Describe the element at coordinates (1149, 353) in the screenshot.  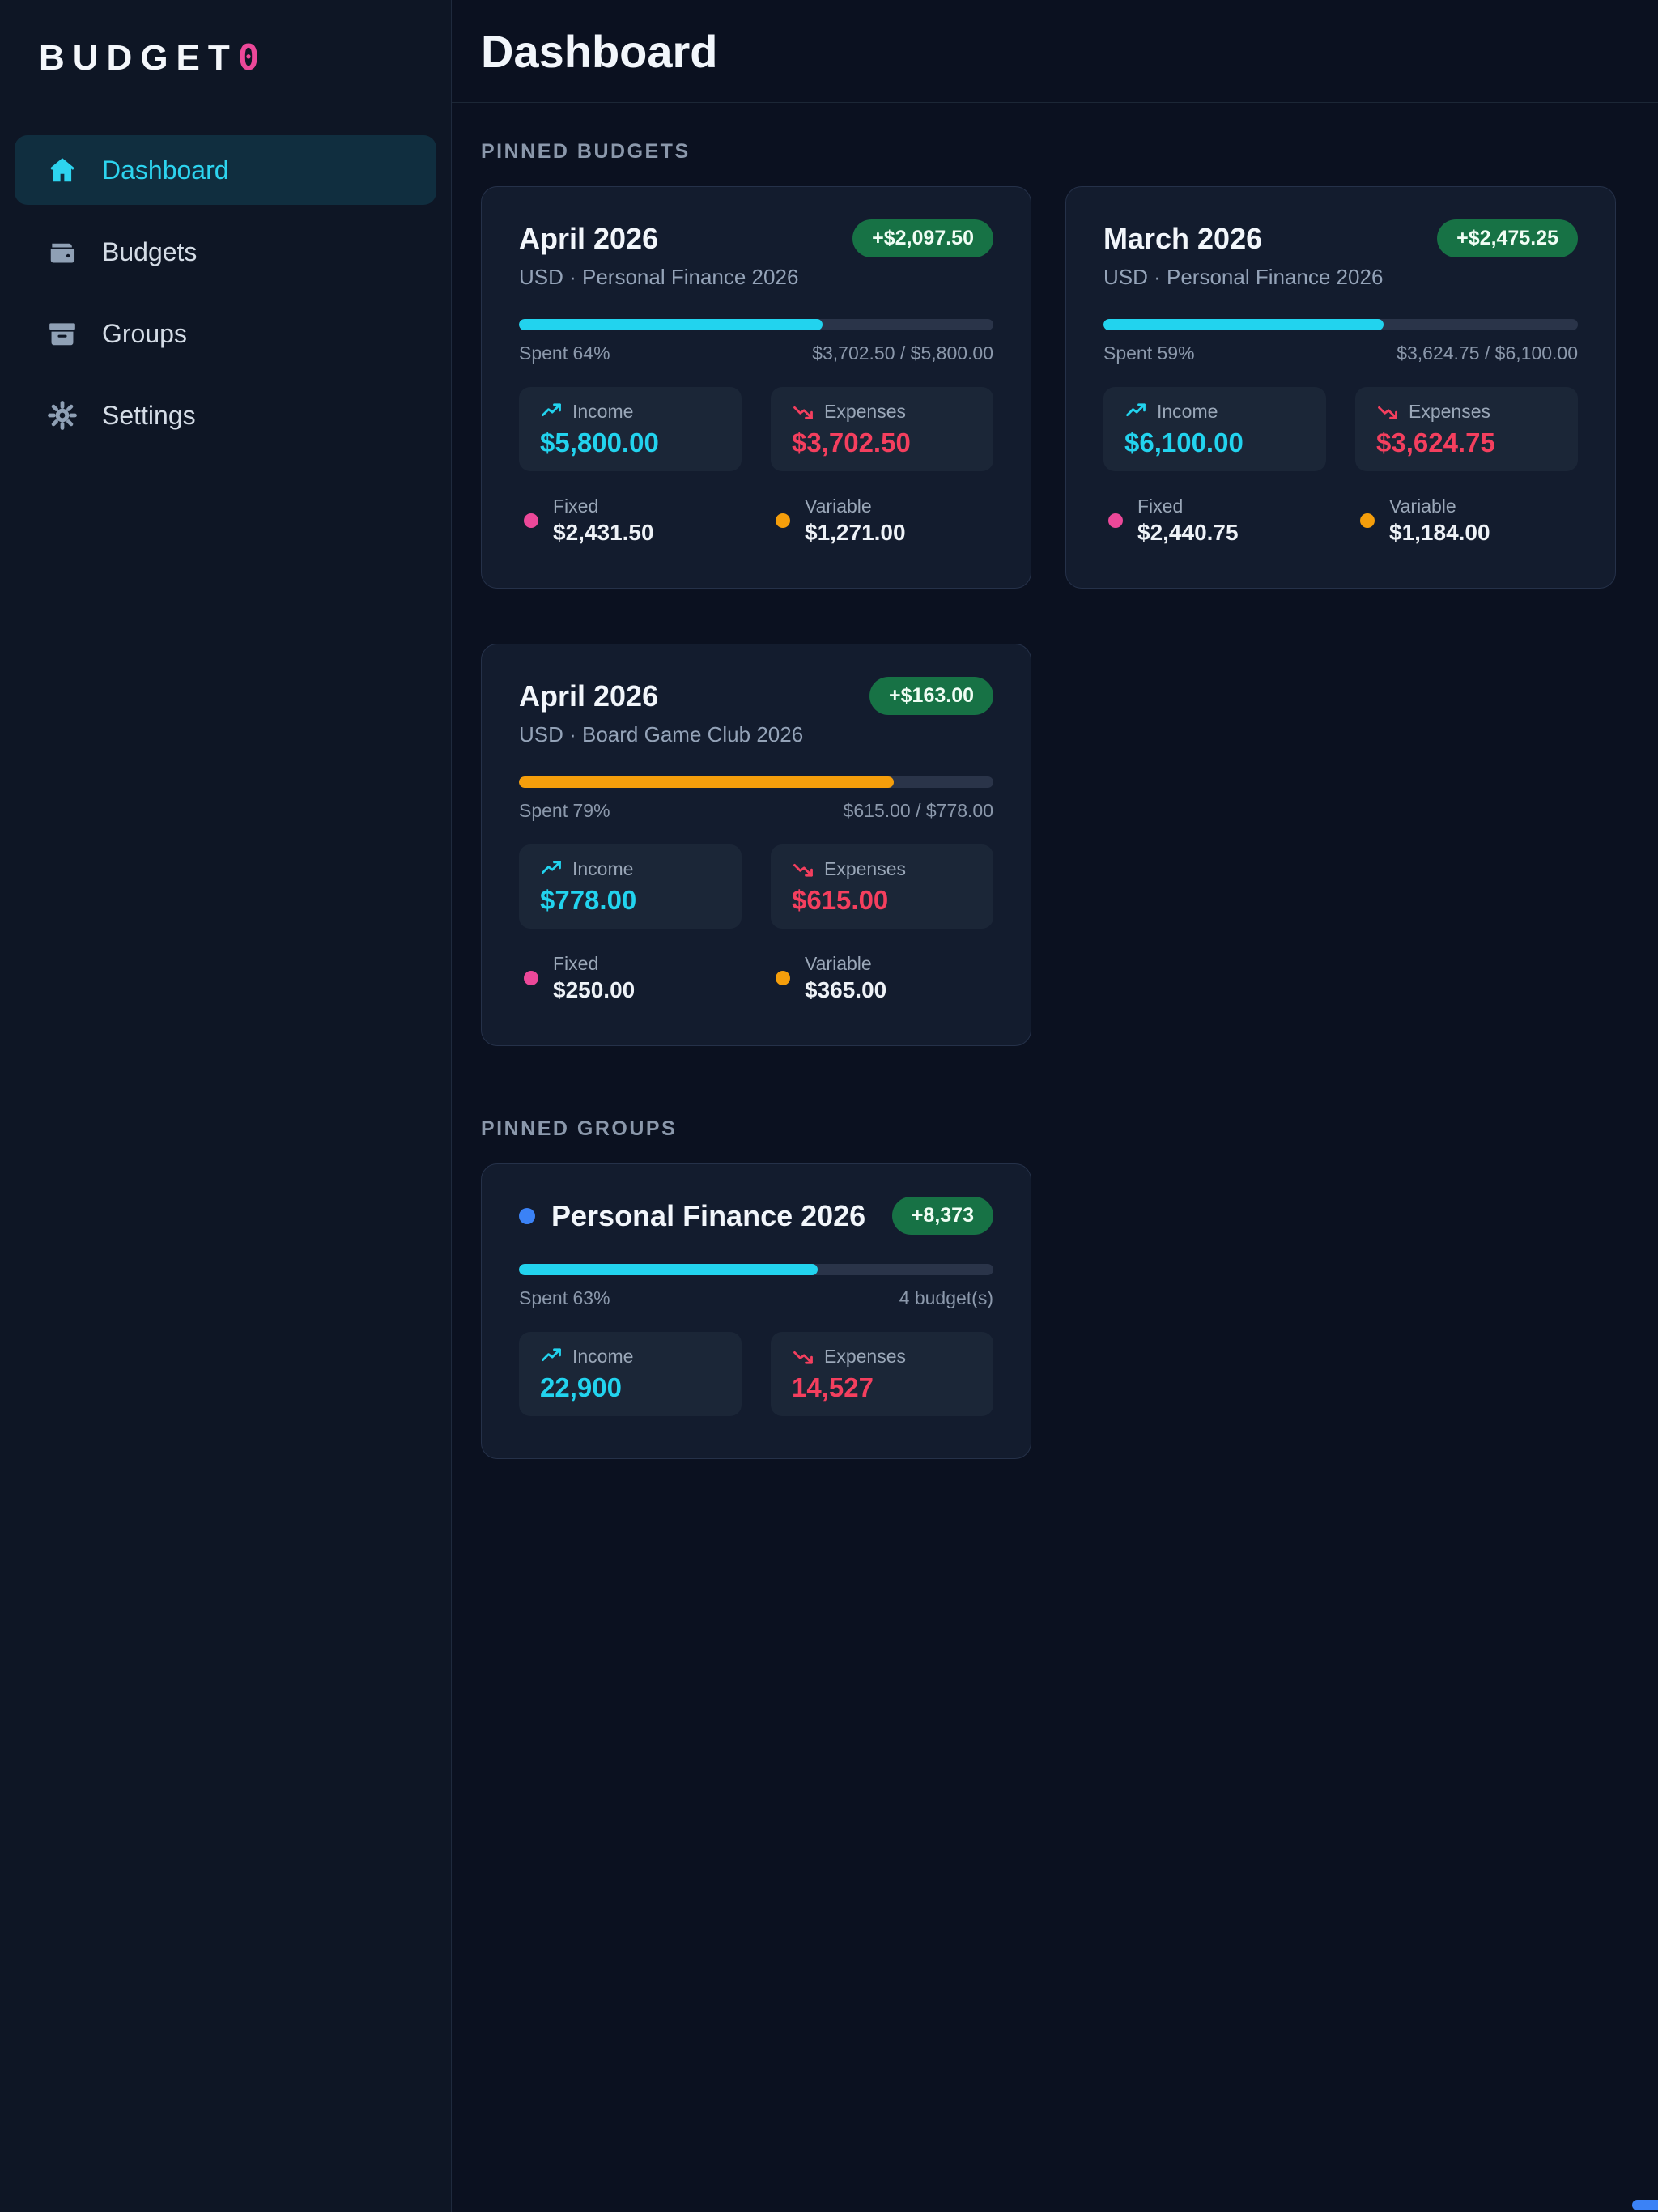
I see `spent-percent-label: Spent 59%` at that location.